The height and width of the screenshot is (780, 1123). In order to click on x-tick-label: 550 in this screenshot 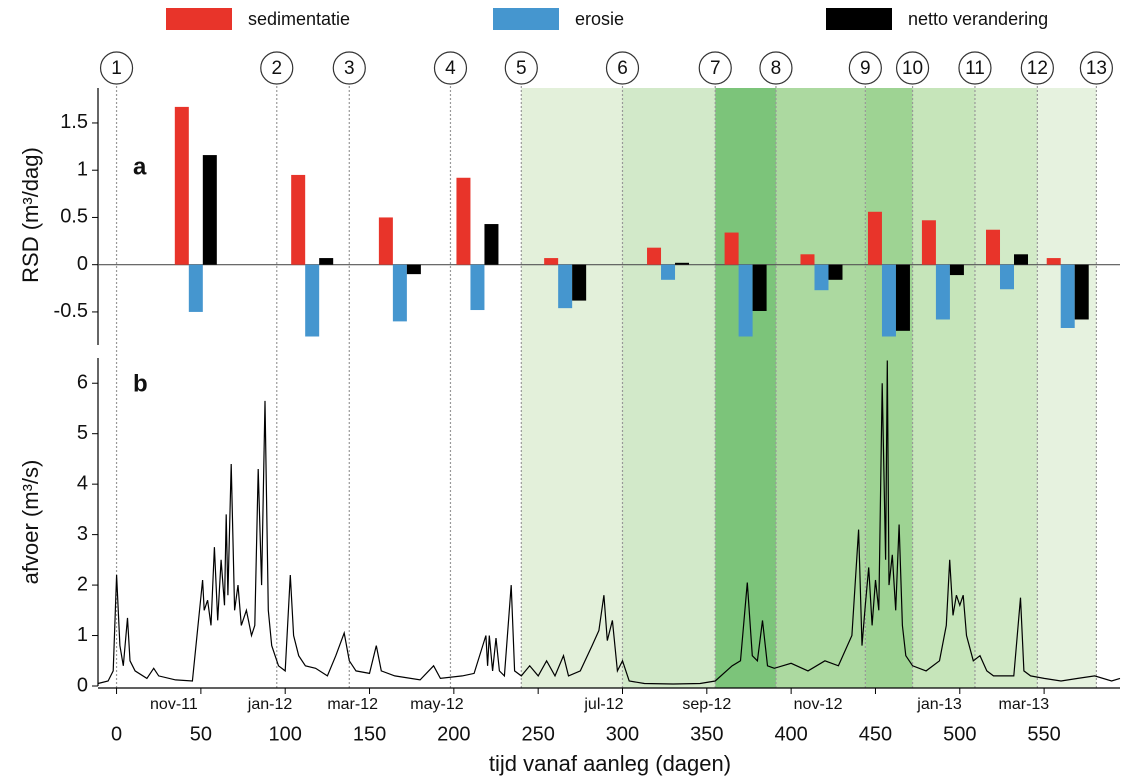, I will do `click(1043, 734)`.